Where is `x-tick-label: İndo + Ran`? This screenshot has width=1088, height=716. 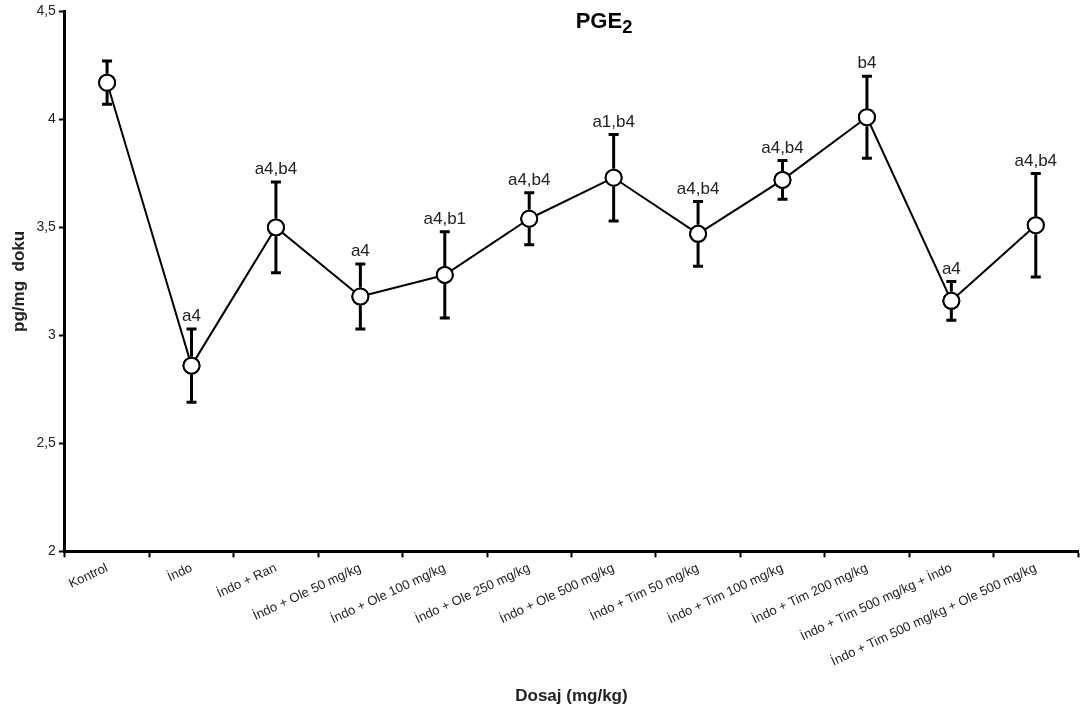 x-tick-label: İndo + Ran is located at coordinates (246, 580).